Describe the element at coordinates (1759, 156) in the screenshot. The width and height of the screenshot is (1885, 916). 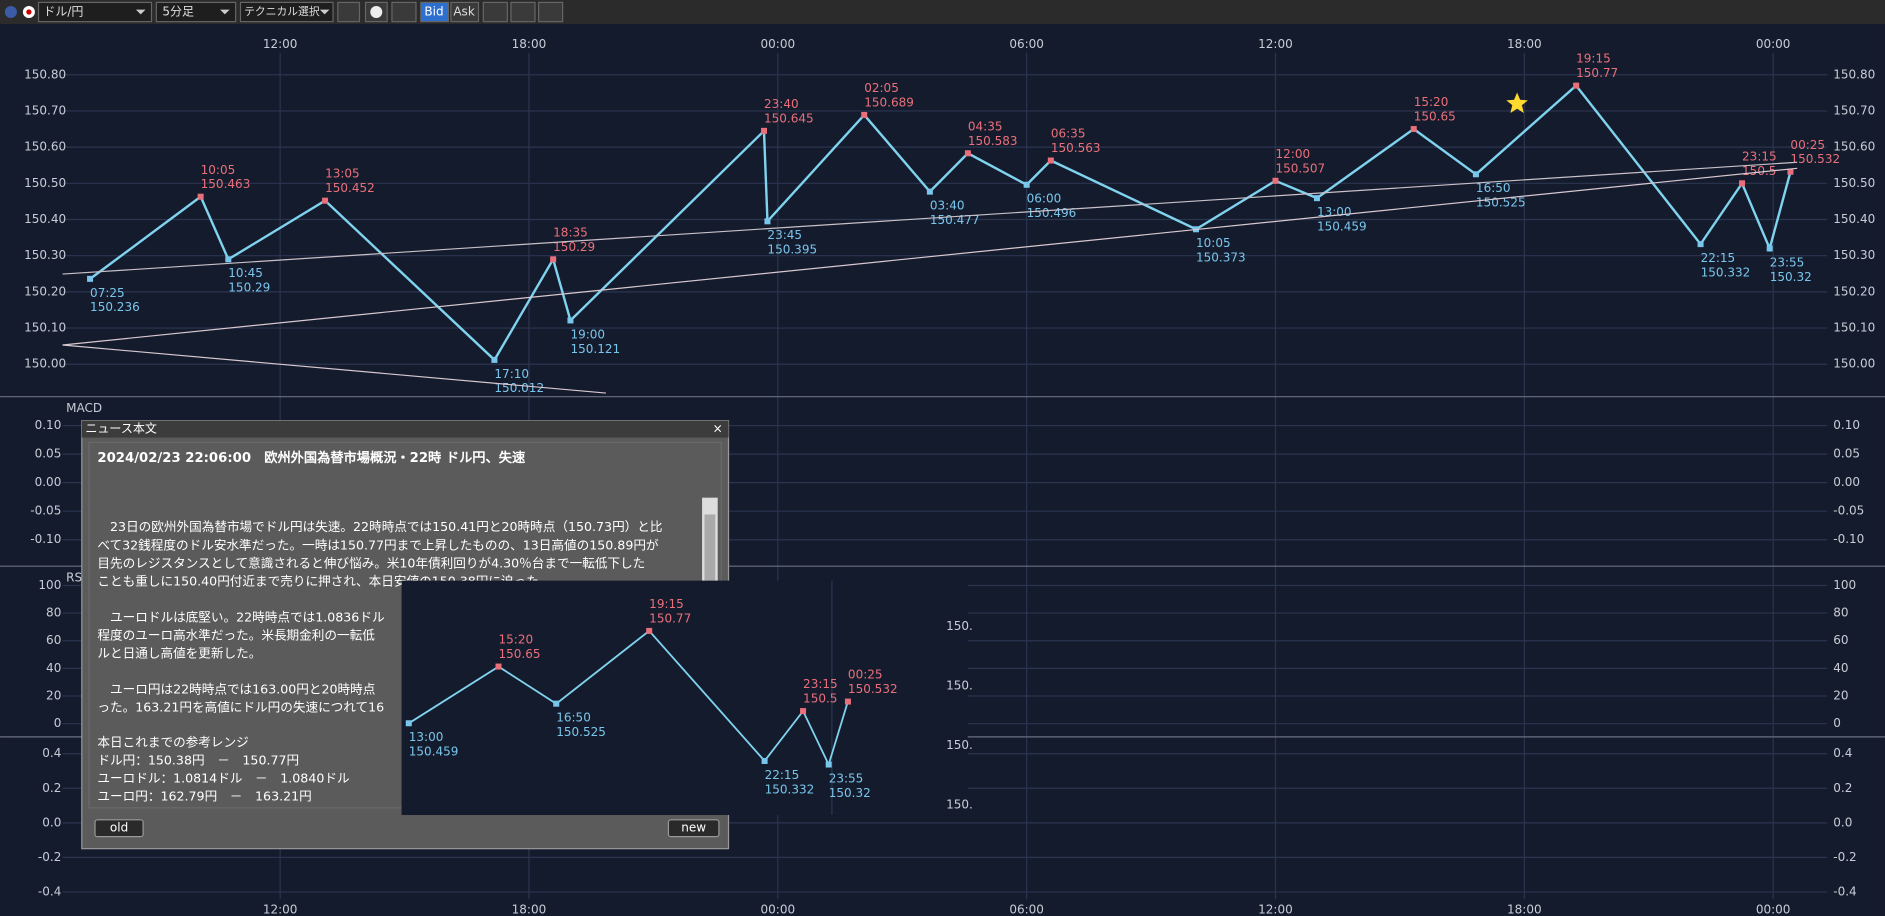
I see `annotation-time: 23:15` at that location.